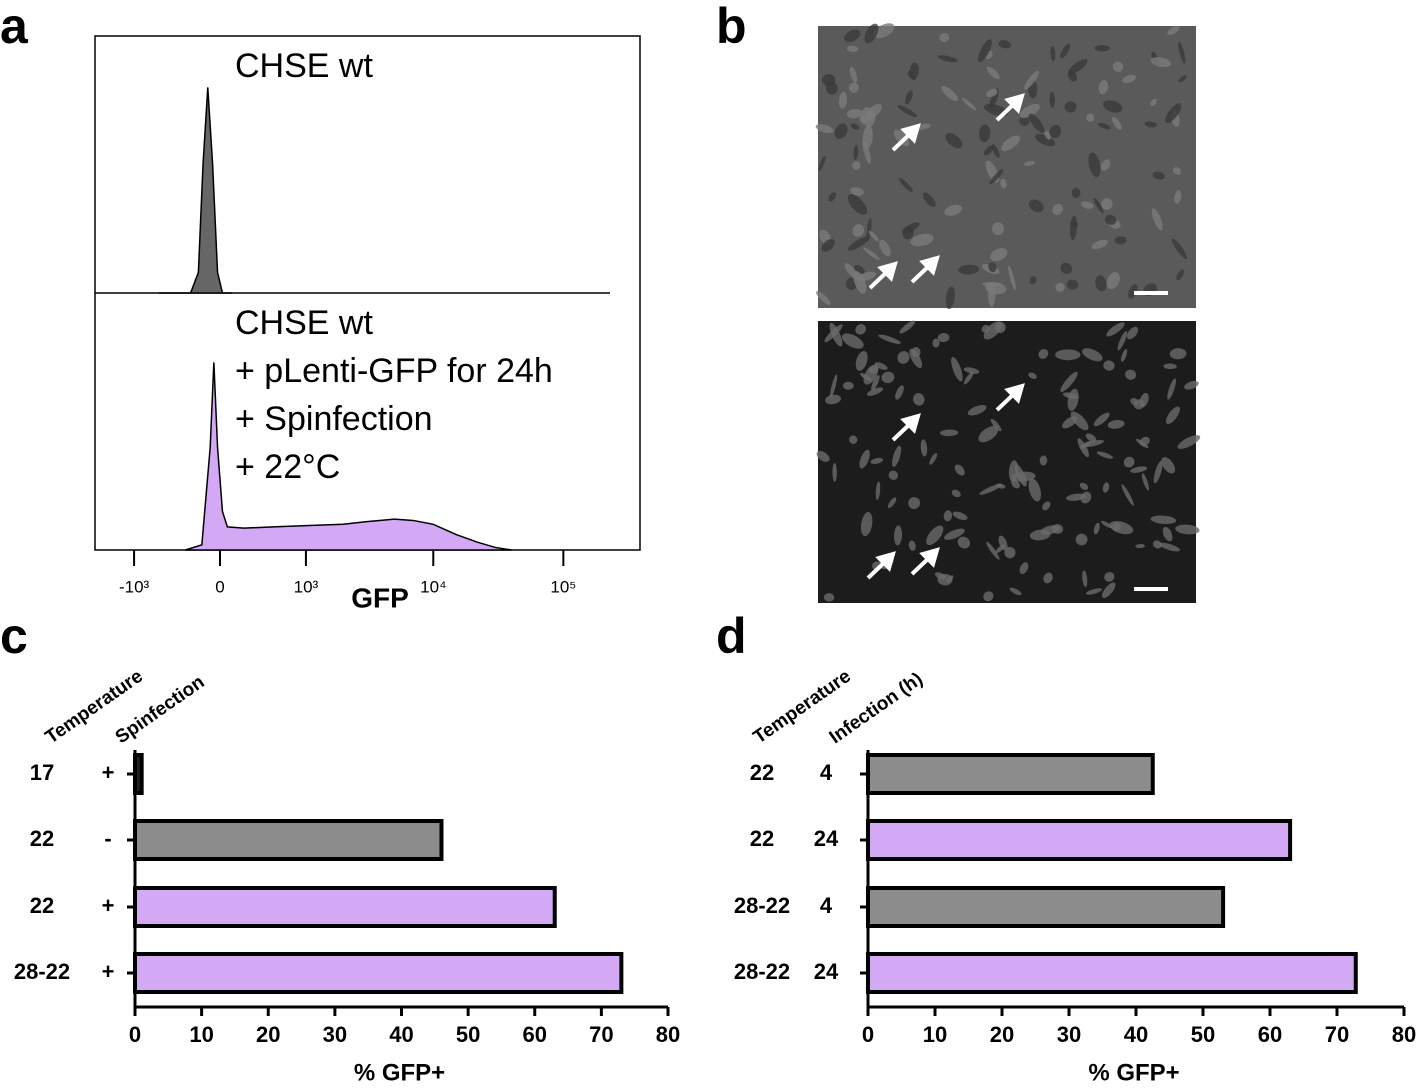 The height and width of the screenshot is (1090, 1418). I want to click on x-tick-label: 60, so click(1270, 1034).